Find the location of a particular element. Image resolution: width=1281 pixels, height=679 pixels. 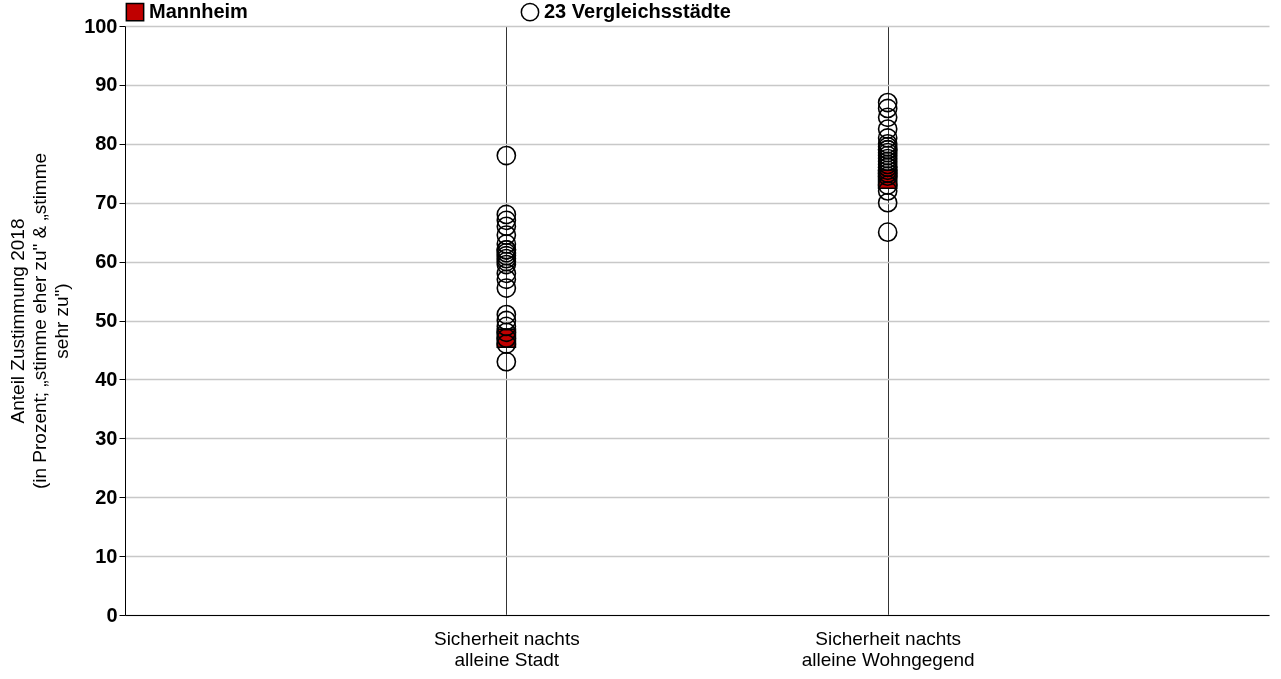

x-tick-label: Sicherheit nachts alleine Stadt is located at coordinates (506, 648).